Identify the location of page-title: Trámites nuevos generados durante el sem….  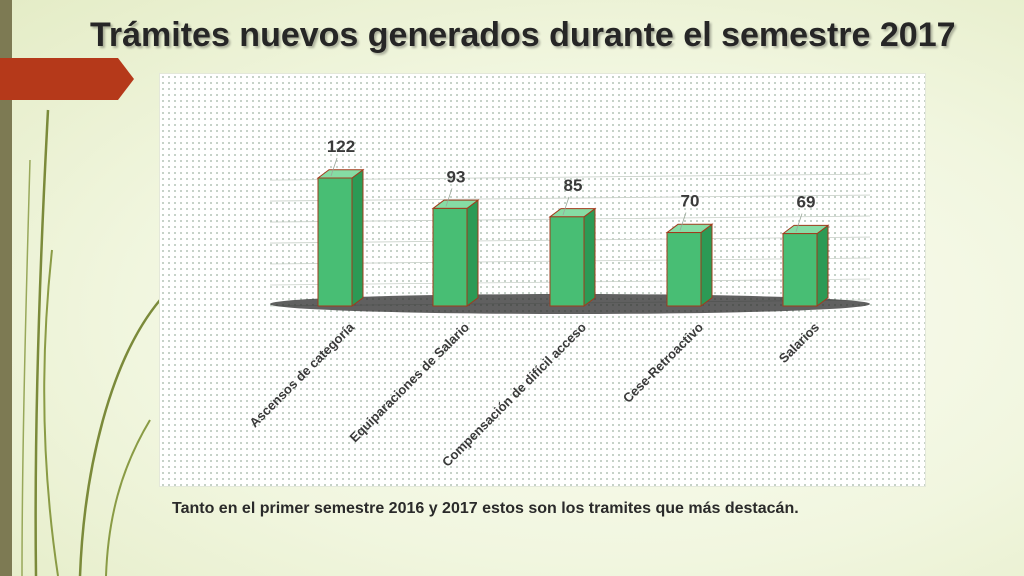
(523, 35).